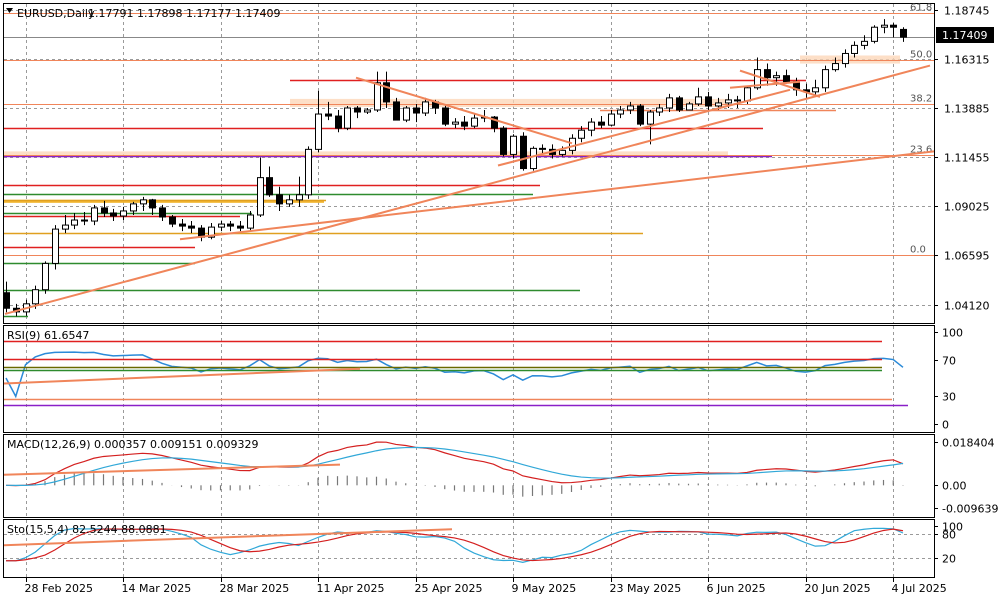 The height and width of the screenshot is (600, 1000). I want to click on macd-tick-label: 0.018404, so click(968, 443).